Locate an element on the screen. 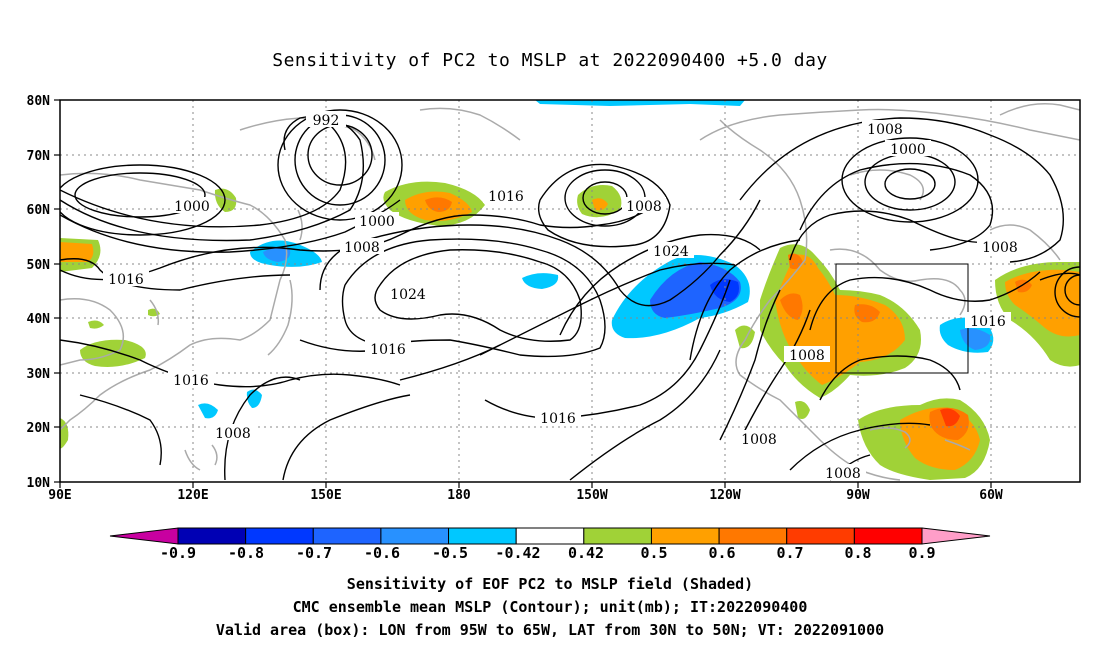 Image resolution: width=1100 pixels, height=650 pixels. lat-label: 10N is located at coordinates (39, 483).